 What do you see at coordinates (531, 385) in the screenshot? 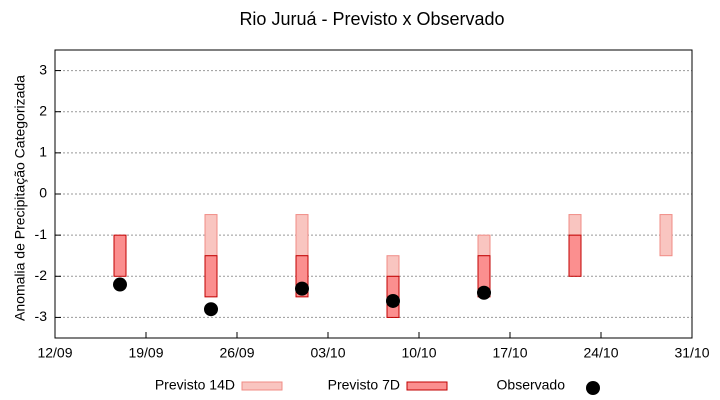
I see `legend-label: Observado` at bounding box center [531, 385].